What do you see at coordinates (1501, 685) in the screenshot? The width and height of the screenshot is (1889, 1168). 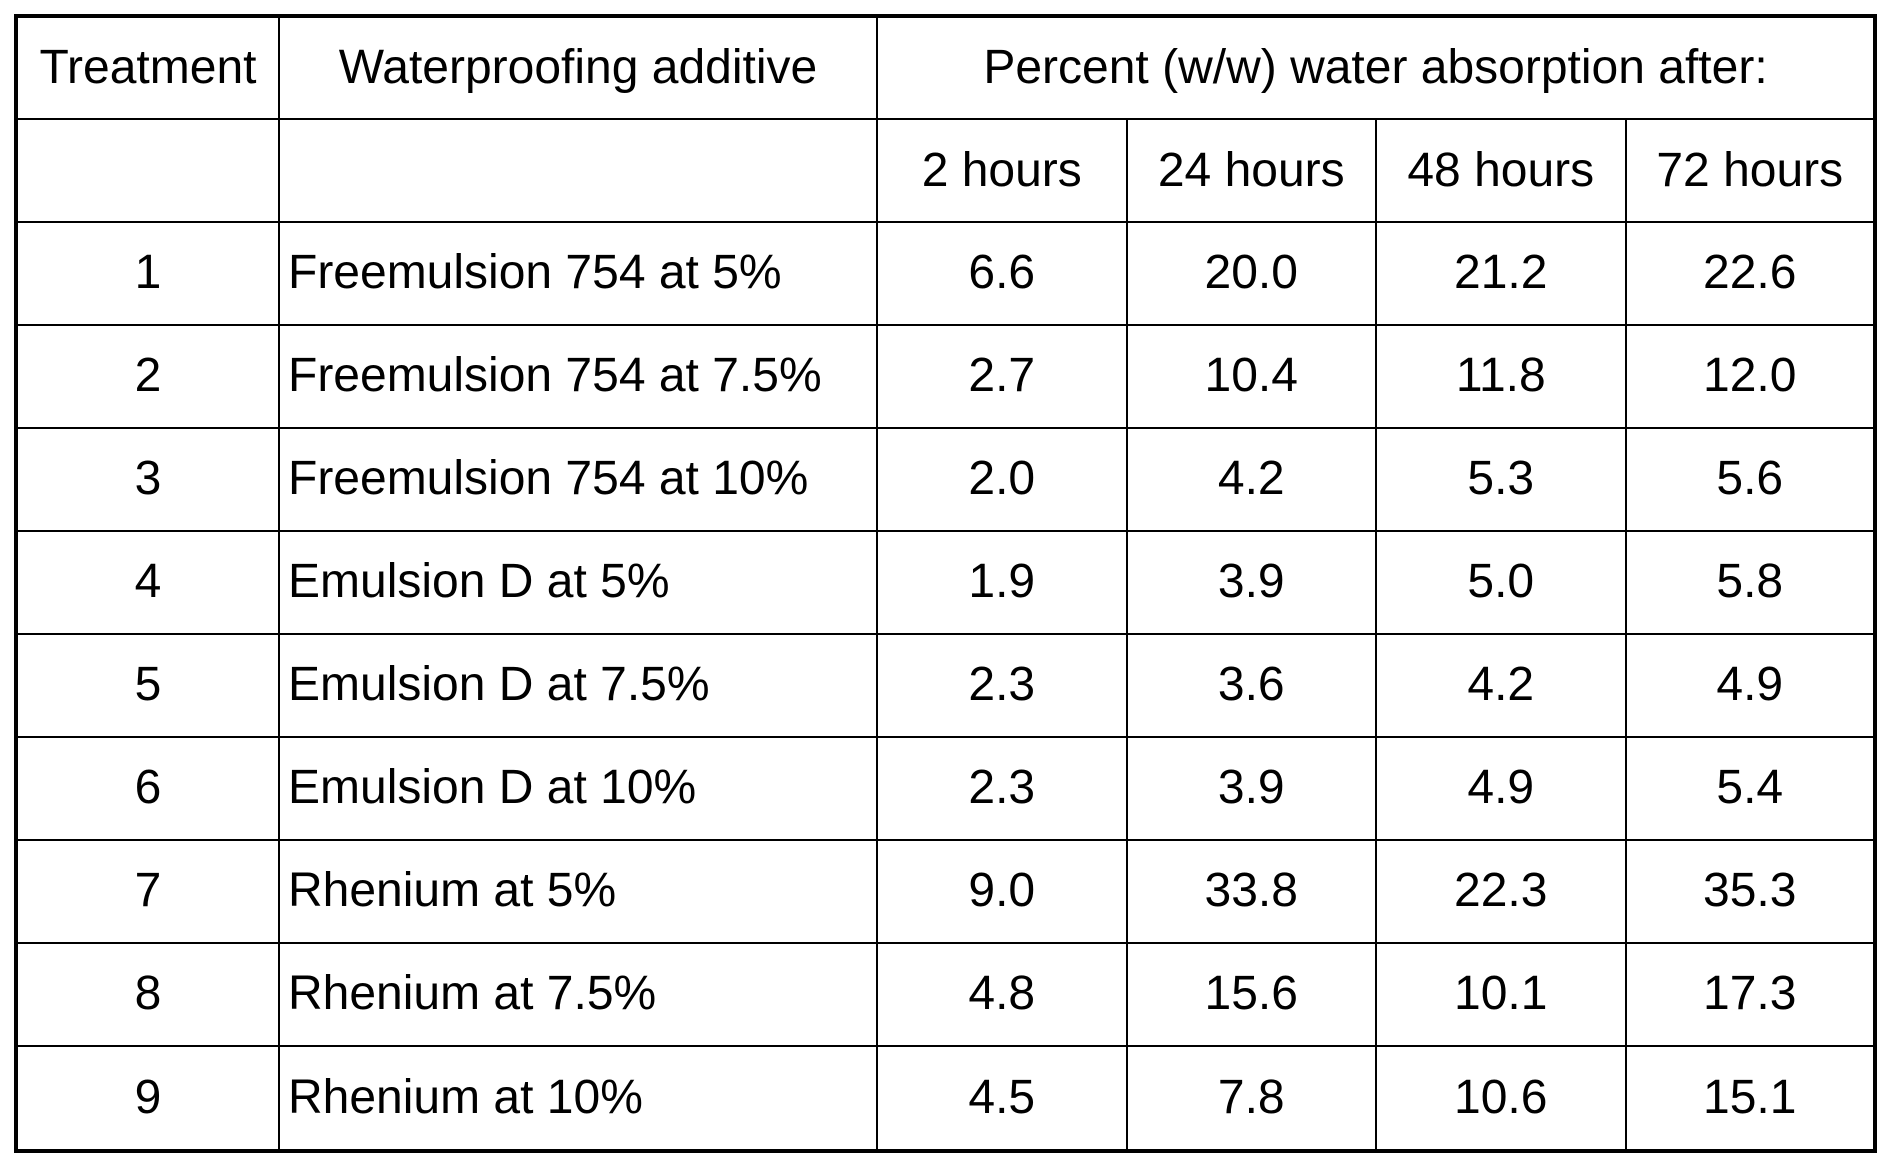 I see `value-48h-cell: 4.2` at bounding box center [1501, 685].